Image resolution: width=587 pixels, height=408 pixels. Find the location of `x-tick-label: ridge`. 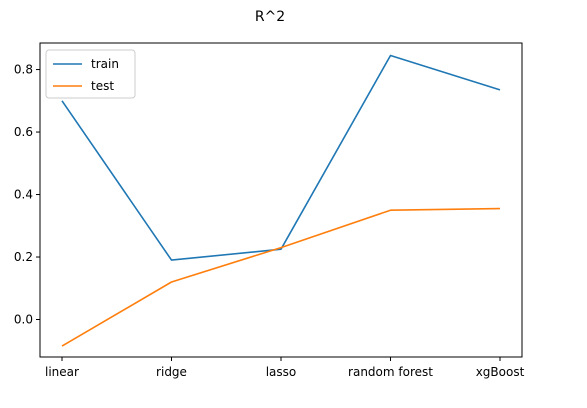

x-tick-label: ridge is located at coordinates (171, 372).